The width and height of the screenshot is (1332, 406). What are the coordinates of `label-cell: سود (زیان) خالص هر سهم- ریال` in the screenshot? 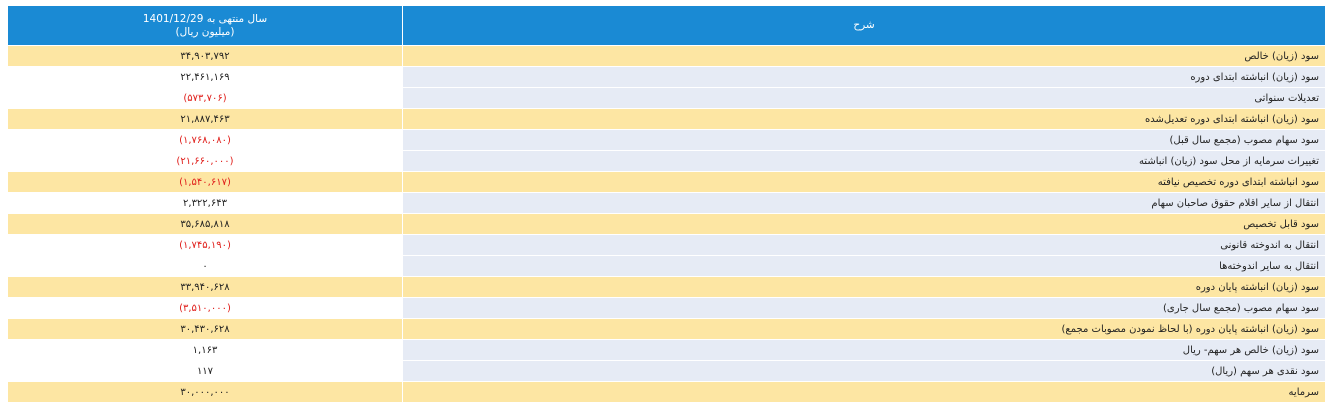 It's located at (864, 350).